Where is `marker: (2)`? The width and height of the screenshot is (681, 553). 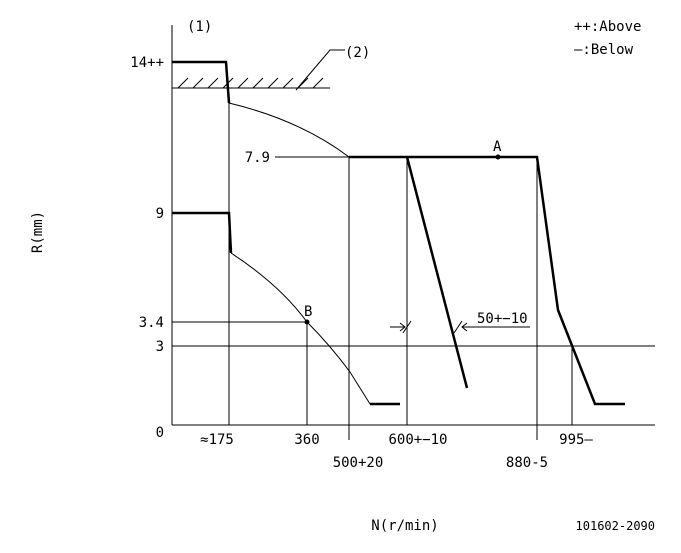 marker: (2) is located at coordinates (357, 53).